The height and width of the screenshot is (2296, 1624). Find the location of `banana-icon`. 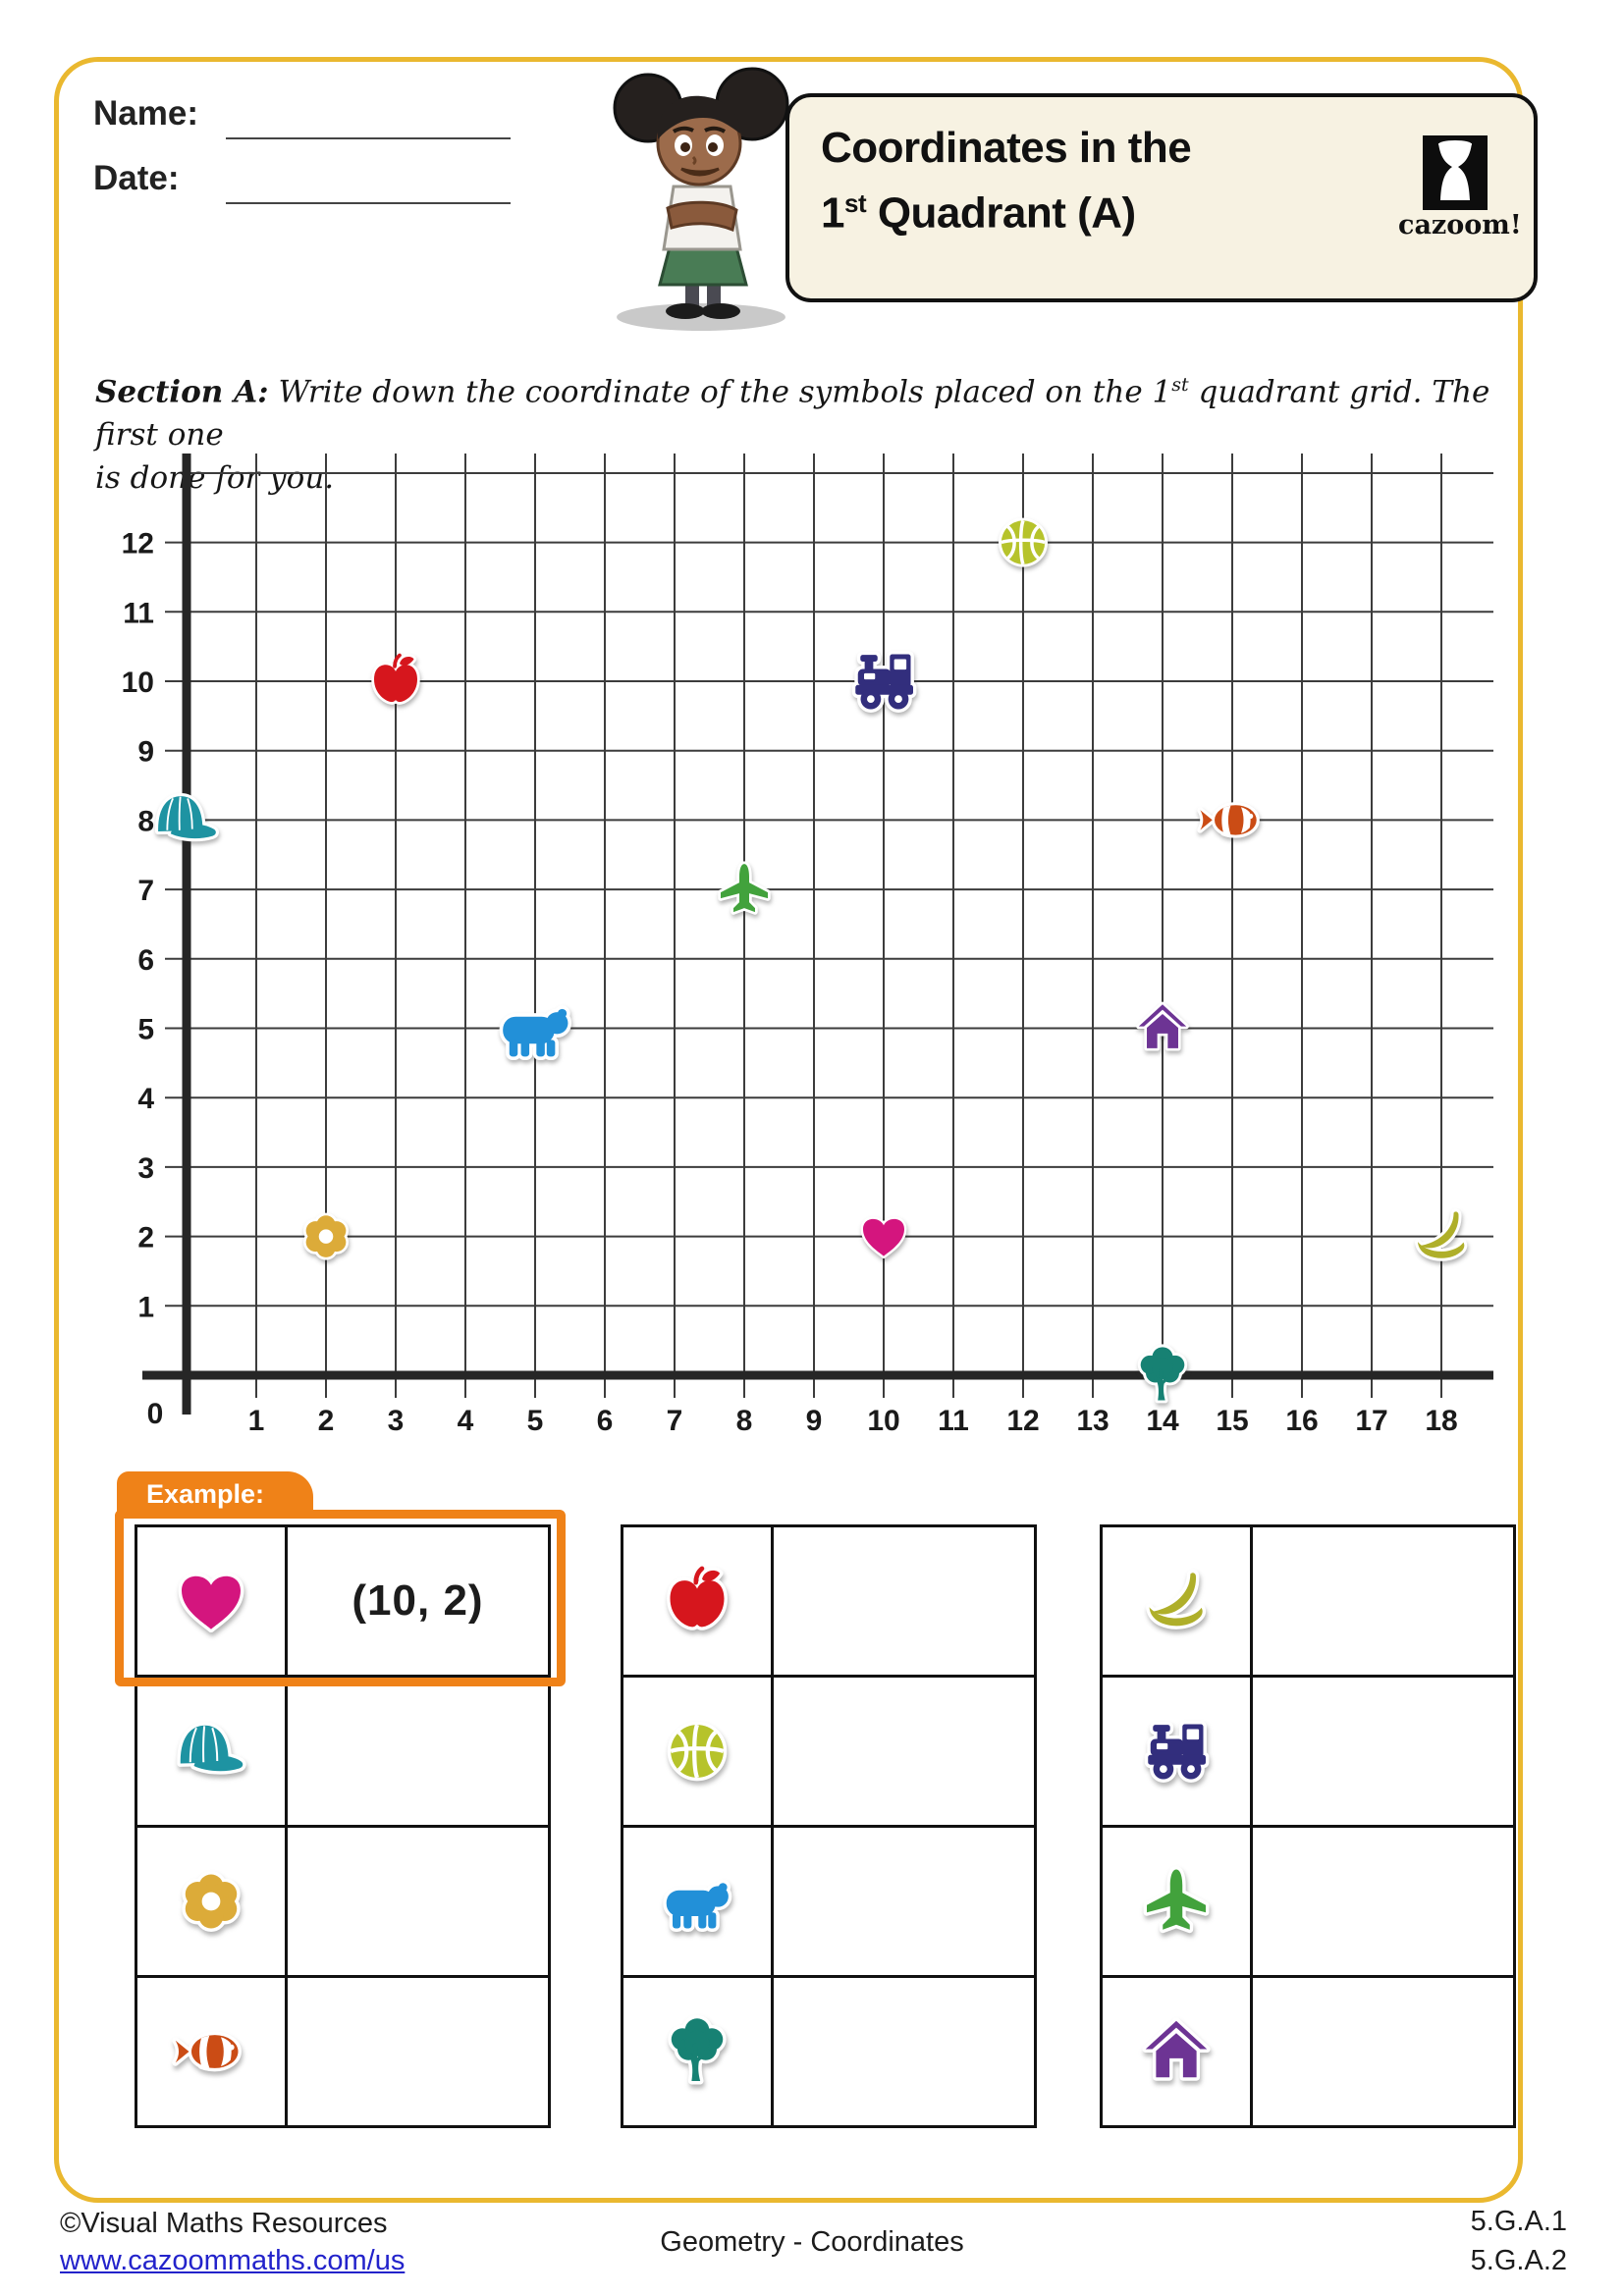

banana-icon is located at coordinates (1176, 1601).